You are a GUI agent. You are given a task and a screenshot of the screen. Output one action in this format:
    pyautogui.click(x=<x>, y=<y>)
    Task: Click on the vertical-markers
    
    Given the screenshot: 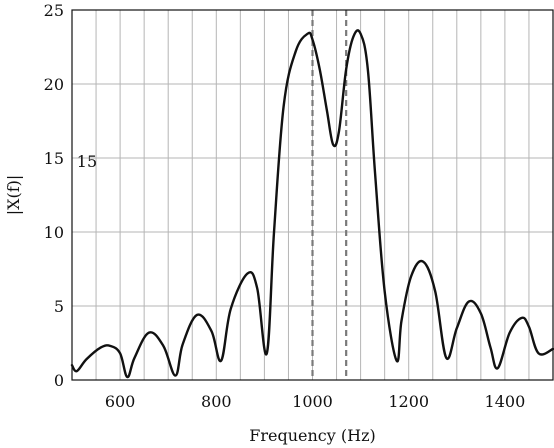 What is the action you would take?
    pyautogui.click(x=329, y=195)
    